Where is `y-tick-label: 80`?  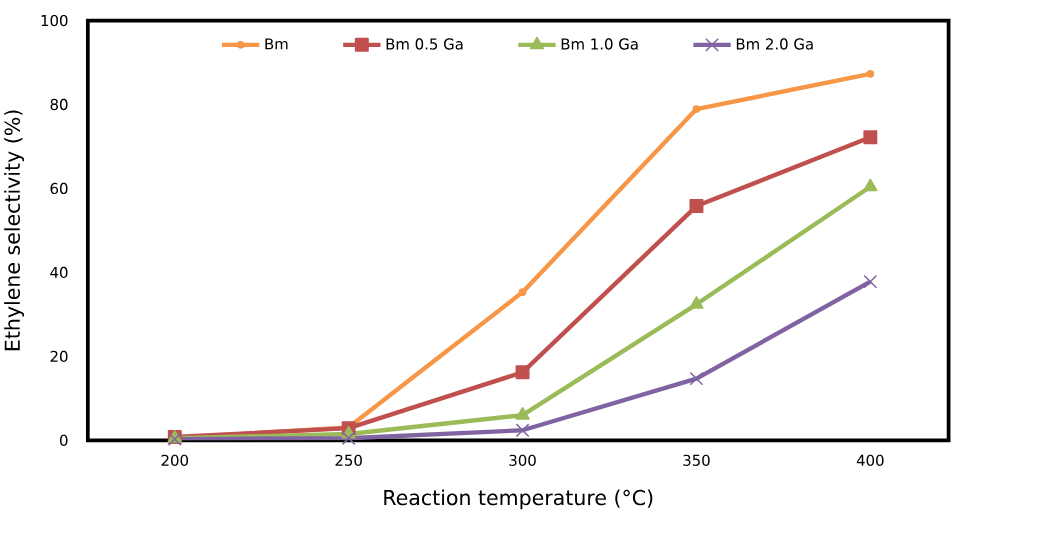 y-tick-label: 80 is located at coordinates (59, 105).